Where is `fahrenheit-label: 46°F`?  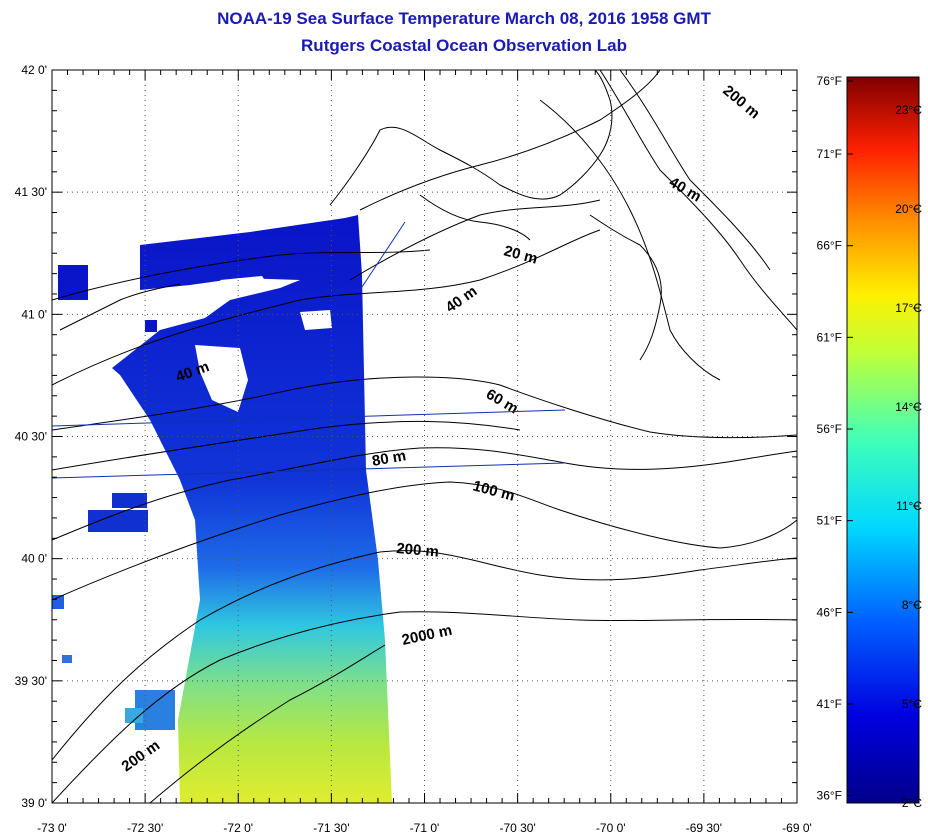
fahrenheit-label: 46°F is located at coordinates (829, 612).